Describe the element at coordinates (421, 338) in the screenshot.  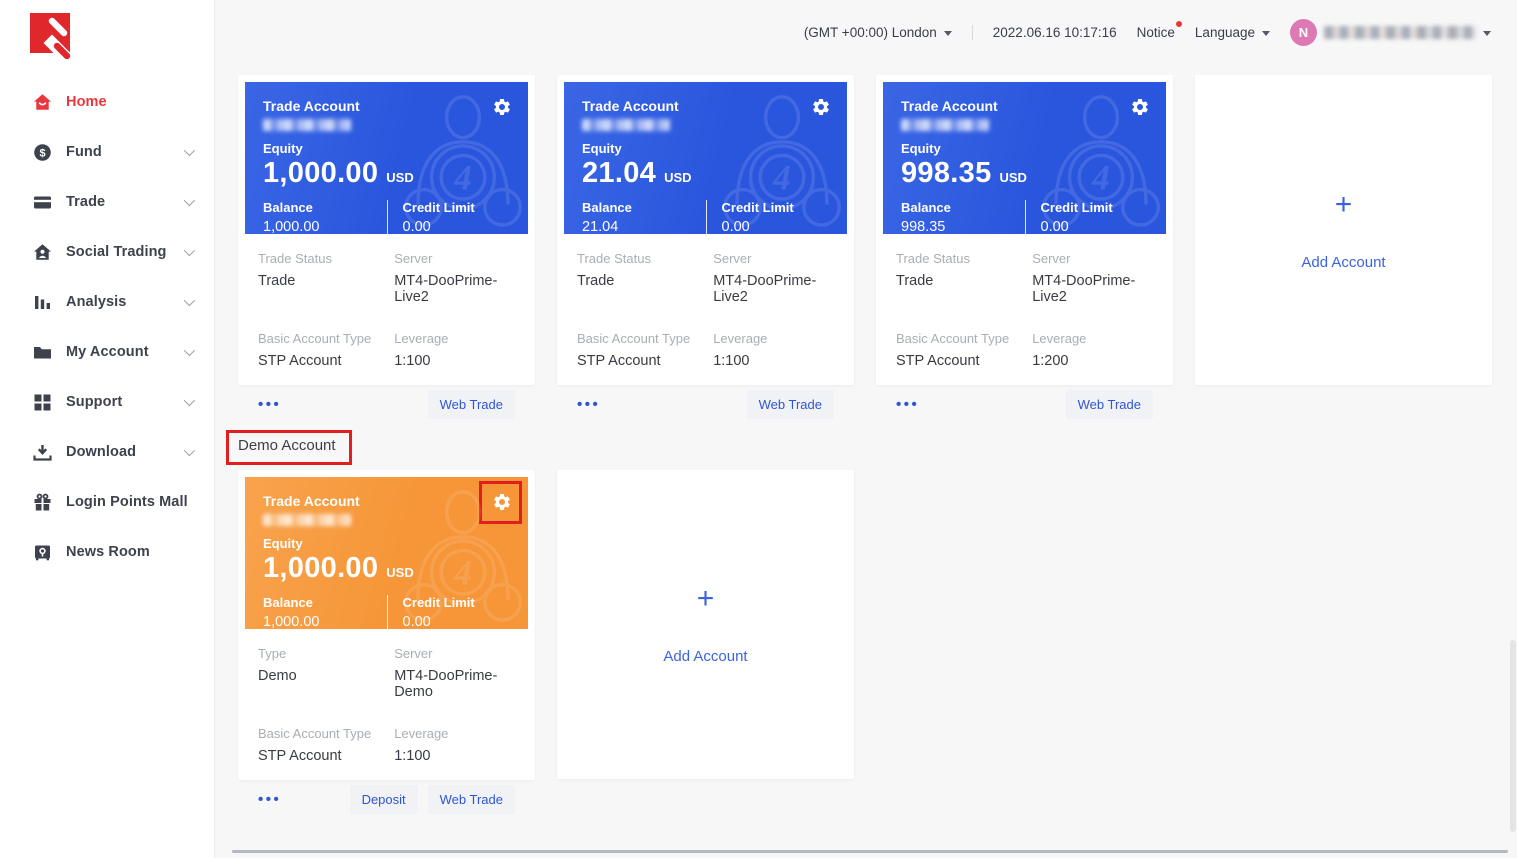
I see `field-label: Leverage` at that location.